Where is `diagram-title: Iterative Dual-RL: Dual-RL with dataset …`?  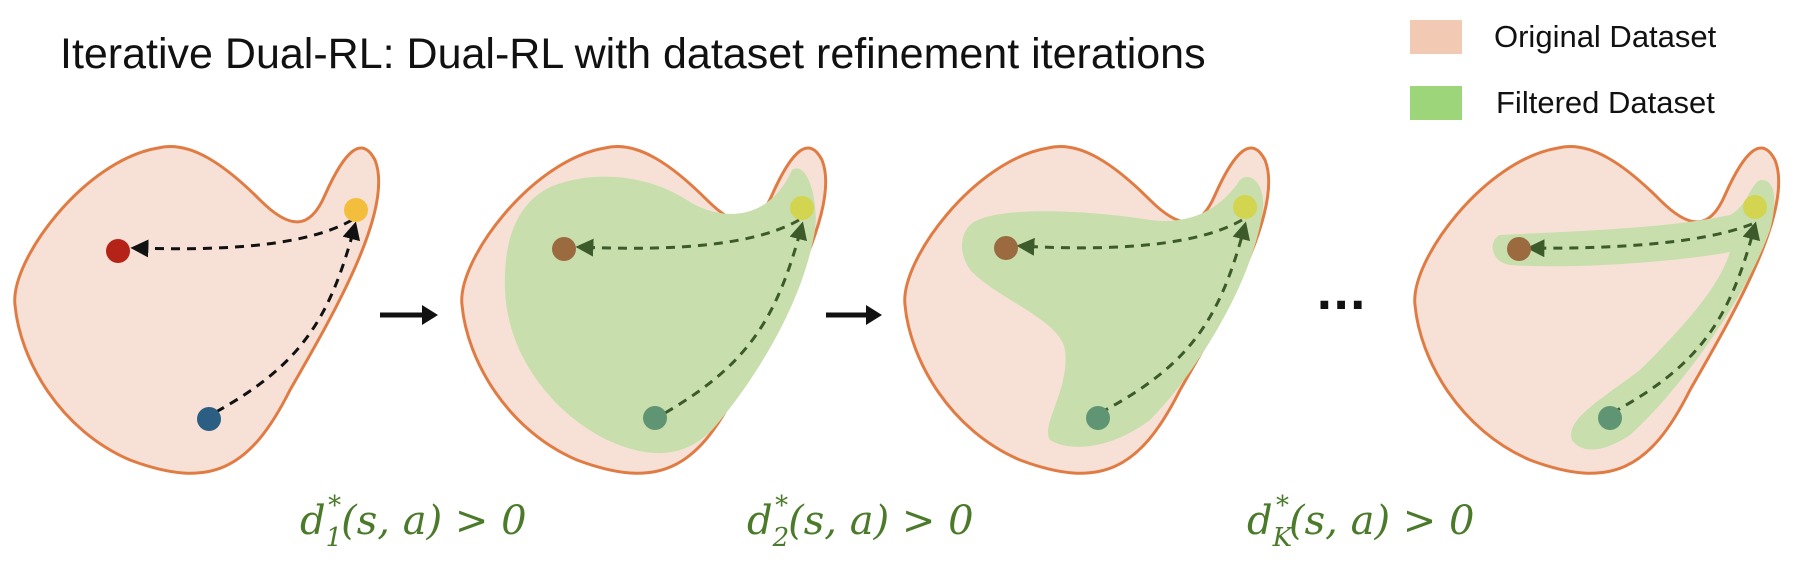 diagram-title: Iterative Dual-RL: Dual-RL with dataset … is located at coordinates (633, 54).